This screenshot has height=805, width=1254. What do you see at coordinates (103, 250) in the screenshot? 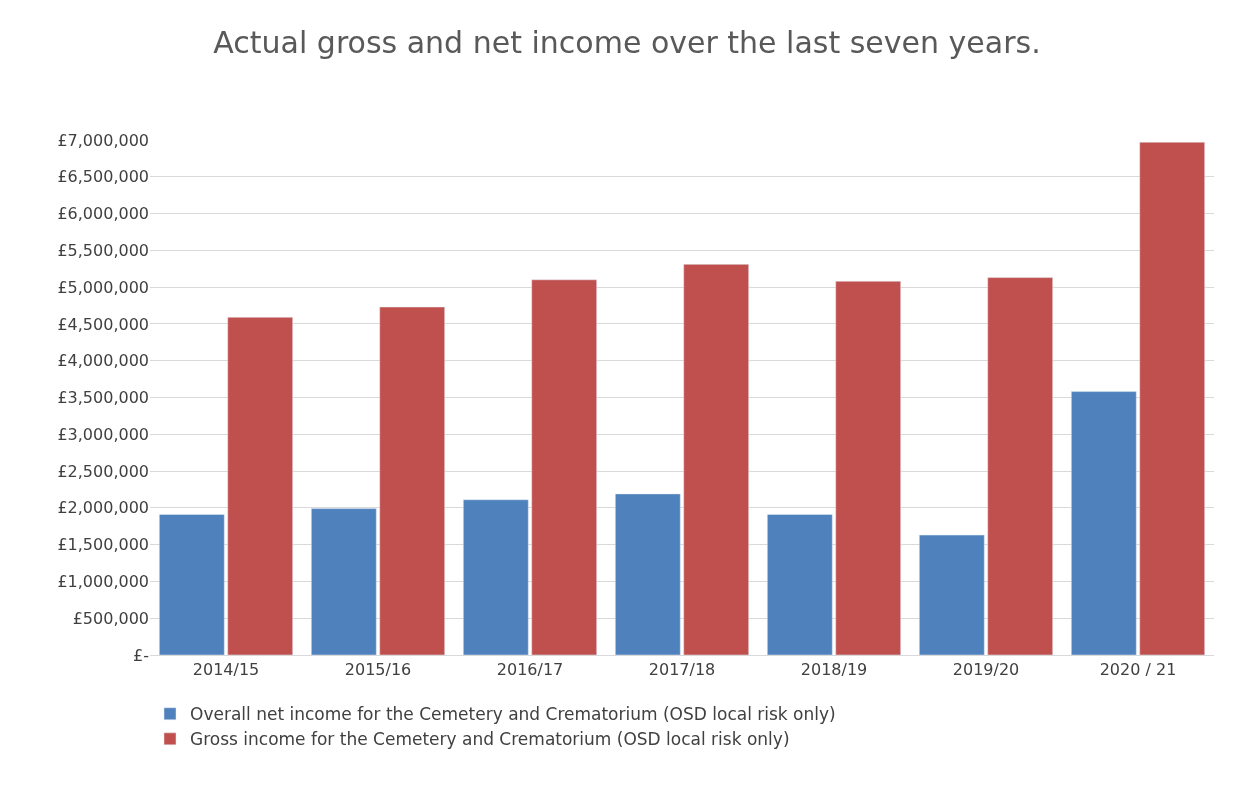
I see `y-tick-label: £5,500,000` at bounding box center [103, 250].